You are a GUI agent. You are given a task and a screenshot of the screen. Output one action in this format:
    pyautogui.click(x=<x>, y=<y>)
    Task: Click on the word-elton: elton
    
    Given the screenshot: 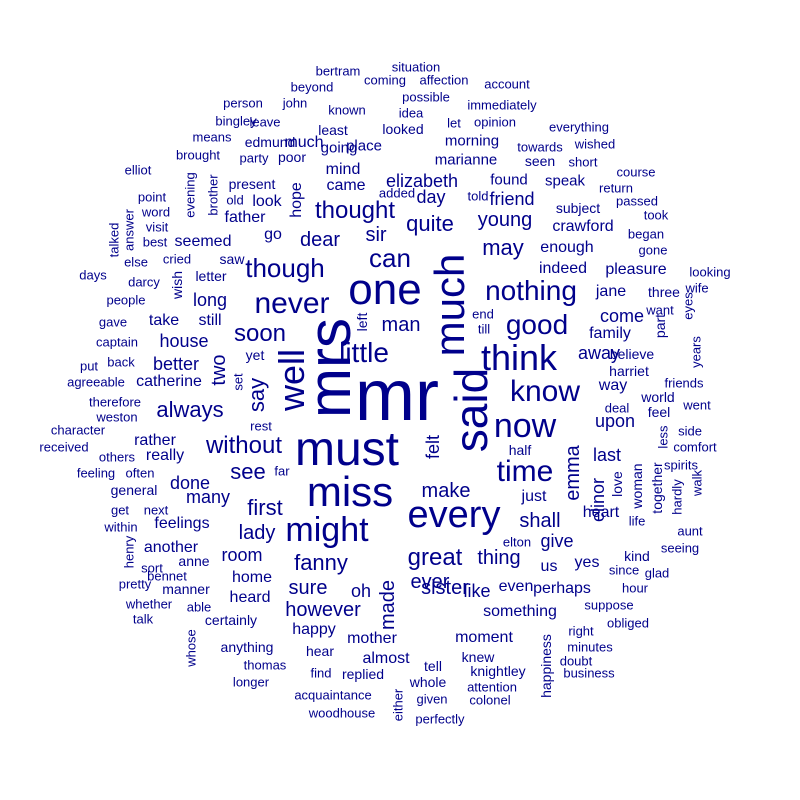 What is the action you would take?
    pyautogui.click(x=517, y=542)
    